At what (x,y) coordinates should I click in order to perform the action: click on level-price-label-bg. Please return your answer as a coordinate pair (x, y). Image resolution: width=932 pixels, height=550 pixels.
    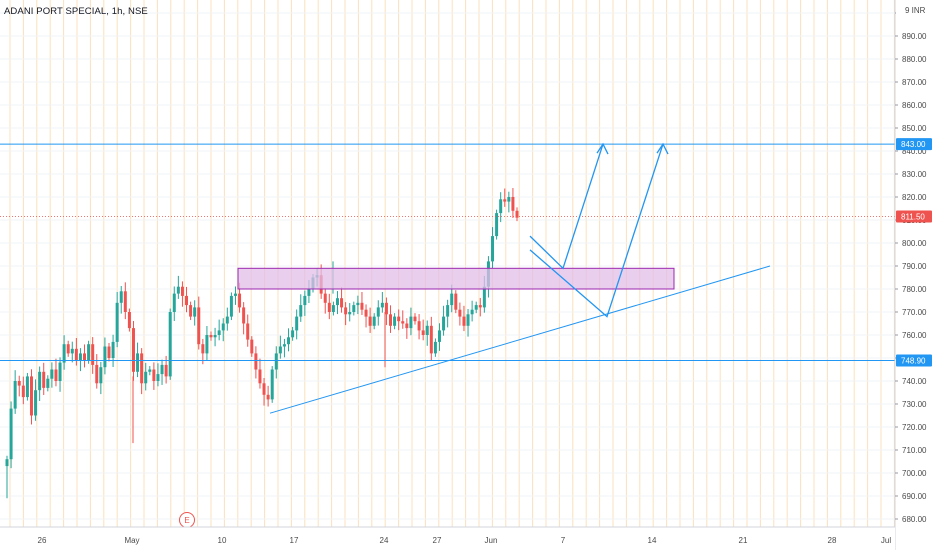
    Looking at the image, I should click on (914, 360).